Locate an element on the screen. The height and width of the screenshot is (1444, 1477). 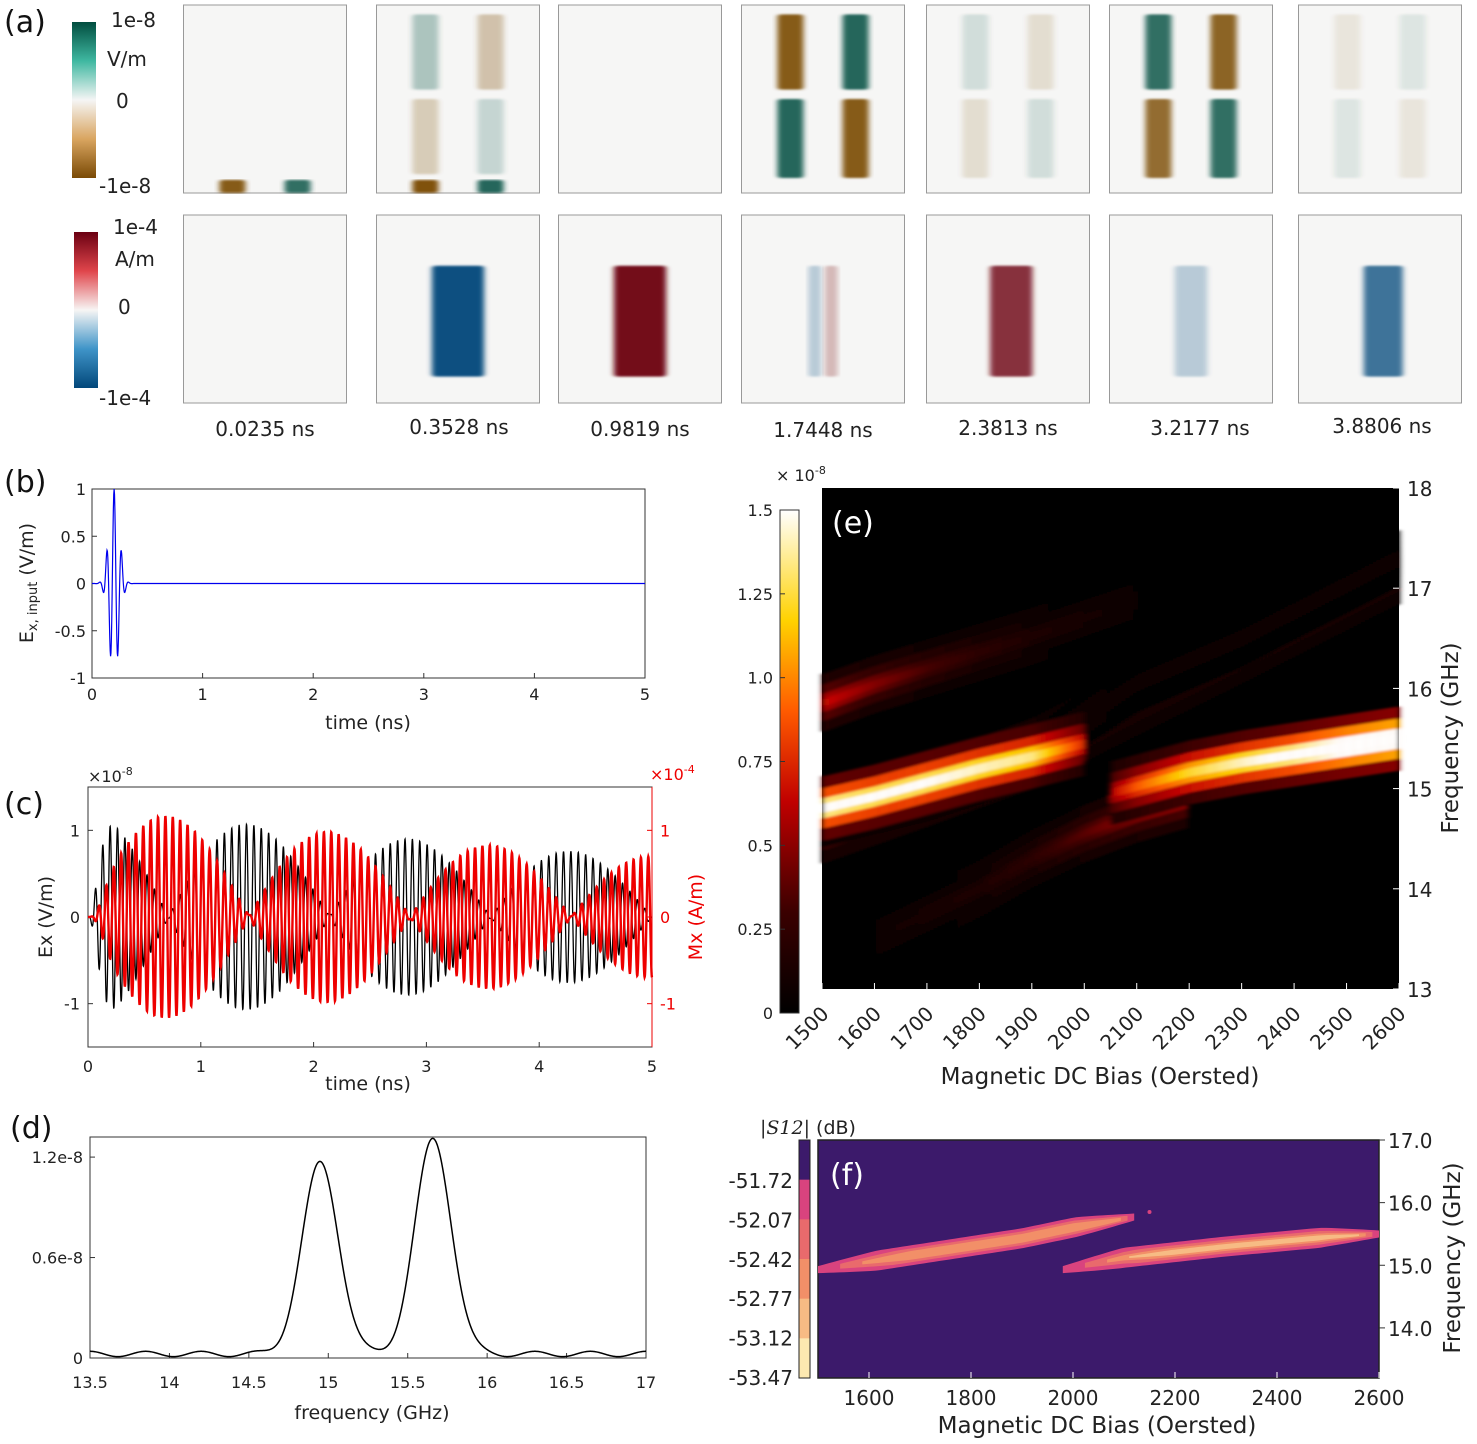
xtick-label: 2000 is located at coordinates (1073, 1398).